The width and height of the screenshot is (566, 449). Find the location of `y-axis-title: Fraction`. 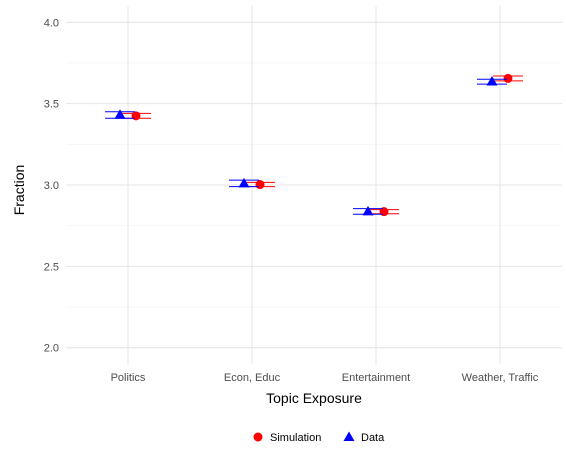

y-axis-title: Fraction is located at coordinates (19, 190).